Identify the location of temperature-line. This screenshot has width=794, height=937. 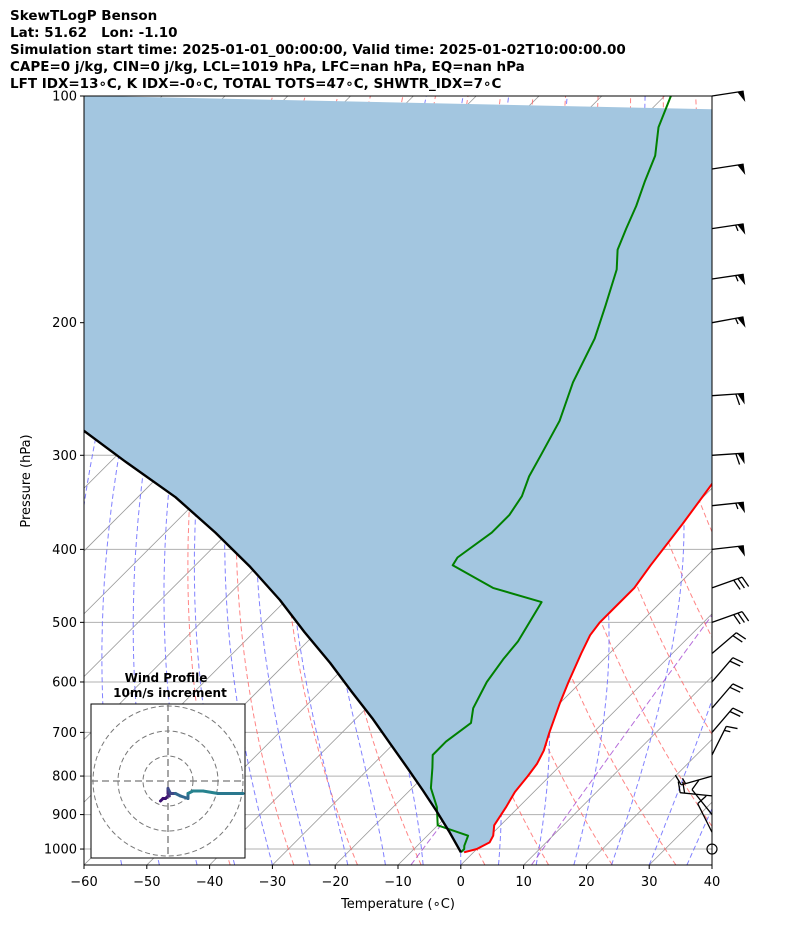
(587, 668).